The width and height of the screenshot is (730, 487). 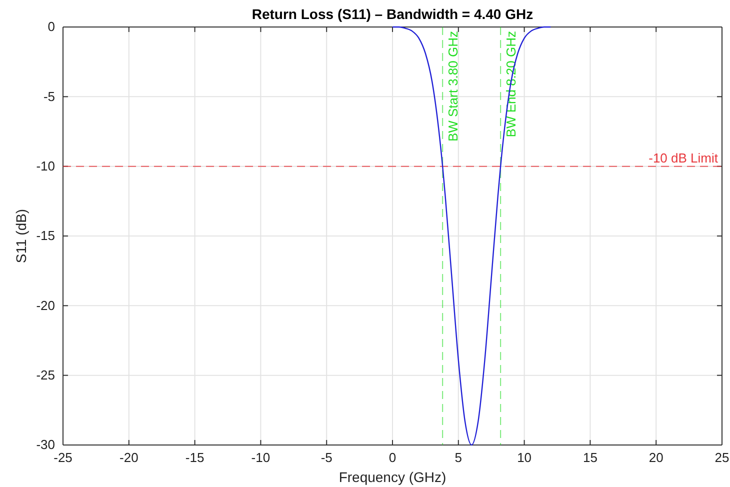 What do you see at coordinates (392, 458) in the screenshot?
I see `x-tick-label: 0` at bounding box center [392, 458].